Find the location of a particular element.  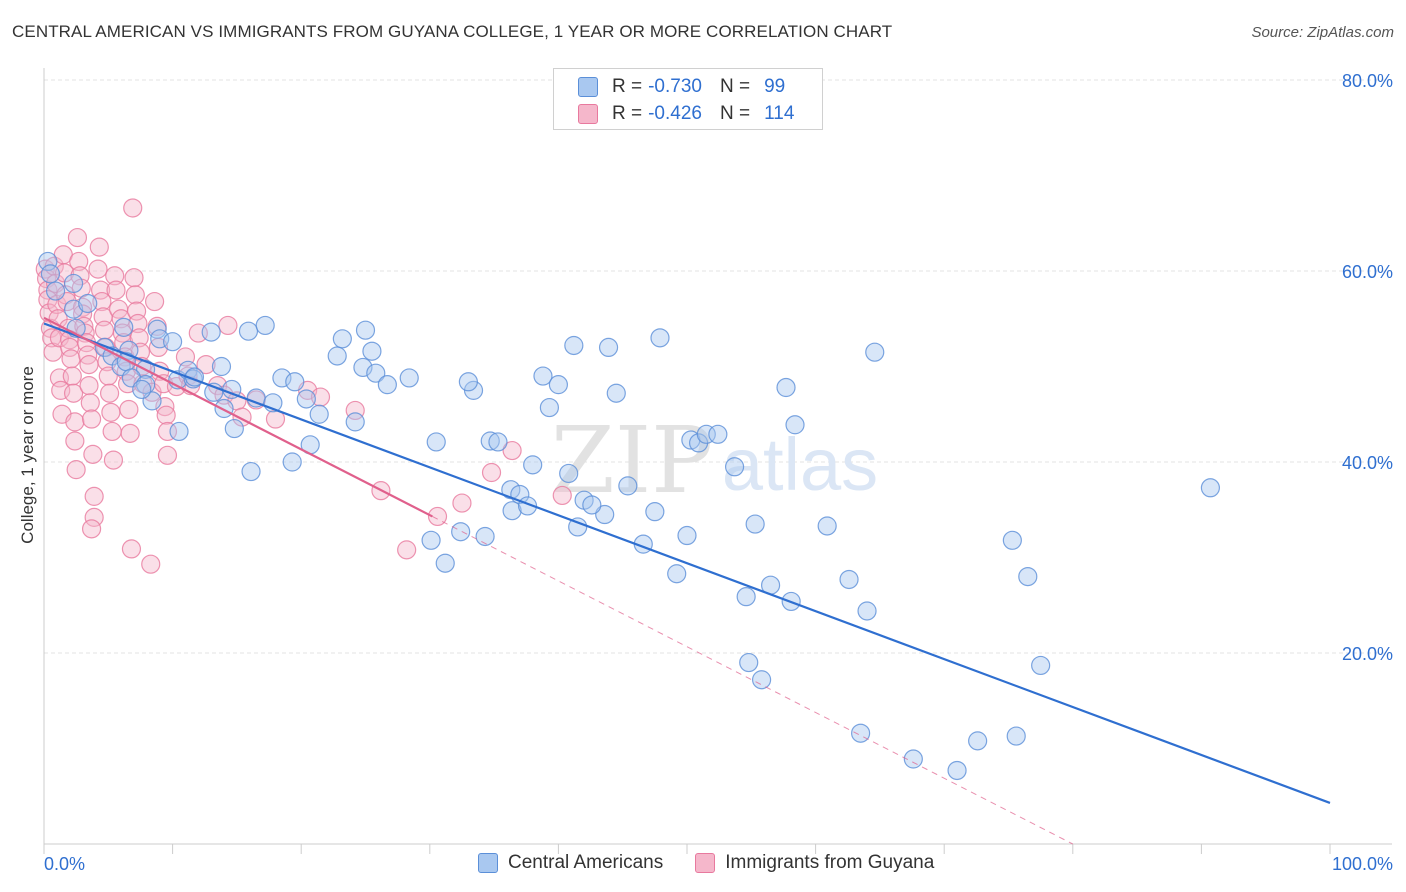

watermark-zip: ZIP is located at coordinates (632, 460).